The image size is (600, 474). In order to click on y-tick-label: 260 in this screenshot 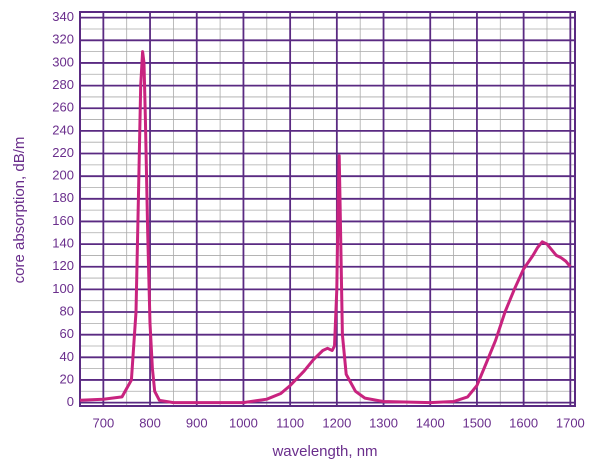, I will do `click(63, 107)`.